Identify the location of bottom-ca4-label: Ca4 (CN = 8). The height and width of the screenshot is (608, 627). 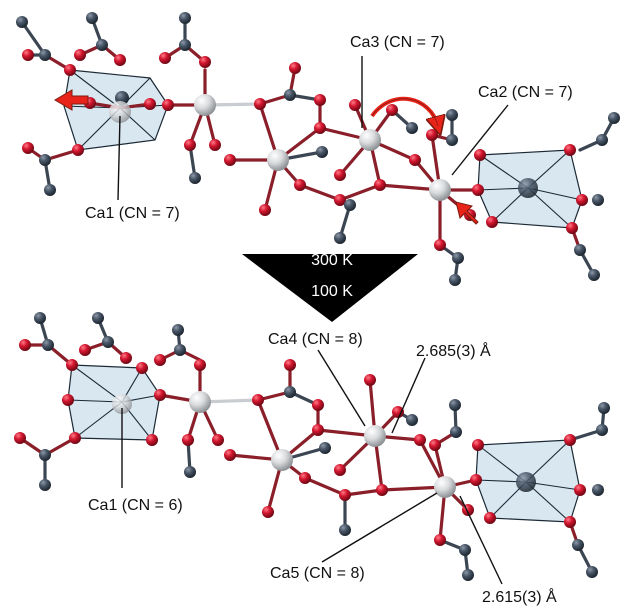
(315, 339).